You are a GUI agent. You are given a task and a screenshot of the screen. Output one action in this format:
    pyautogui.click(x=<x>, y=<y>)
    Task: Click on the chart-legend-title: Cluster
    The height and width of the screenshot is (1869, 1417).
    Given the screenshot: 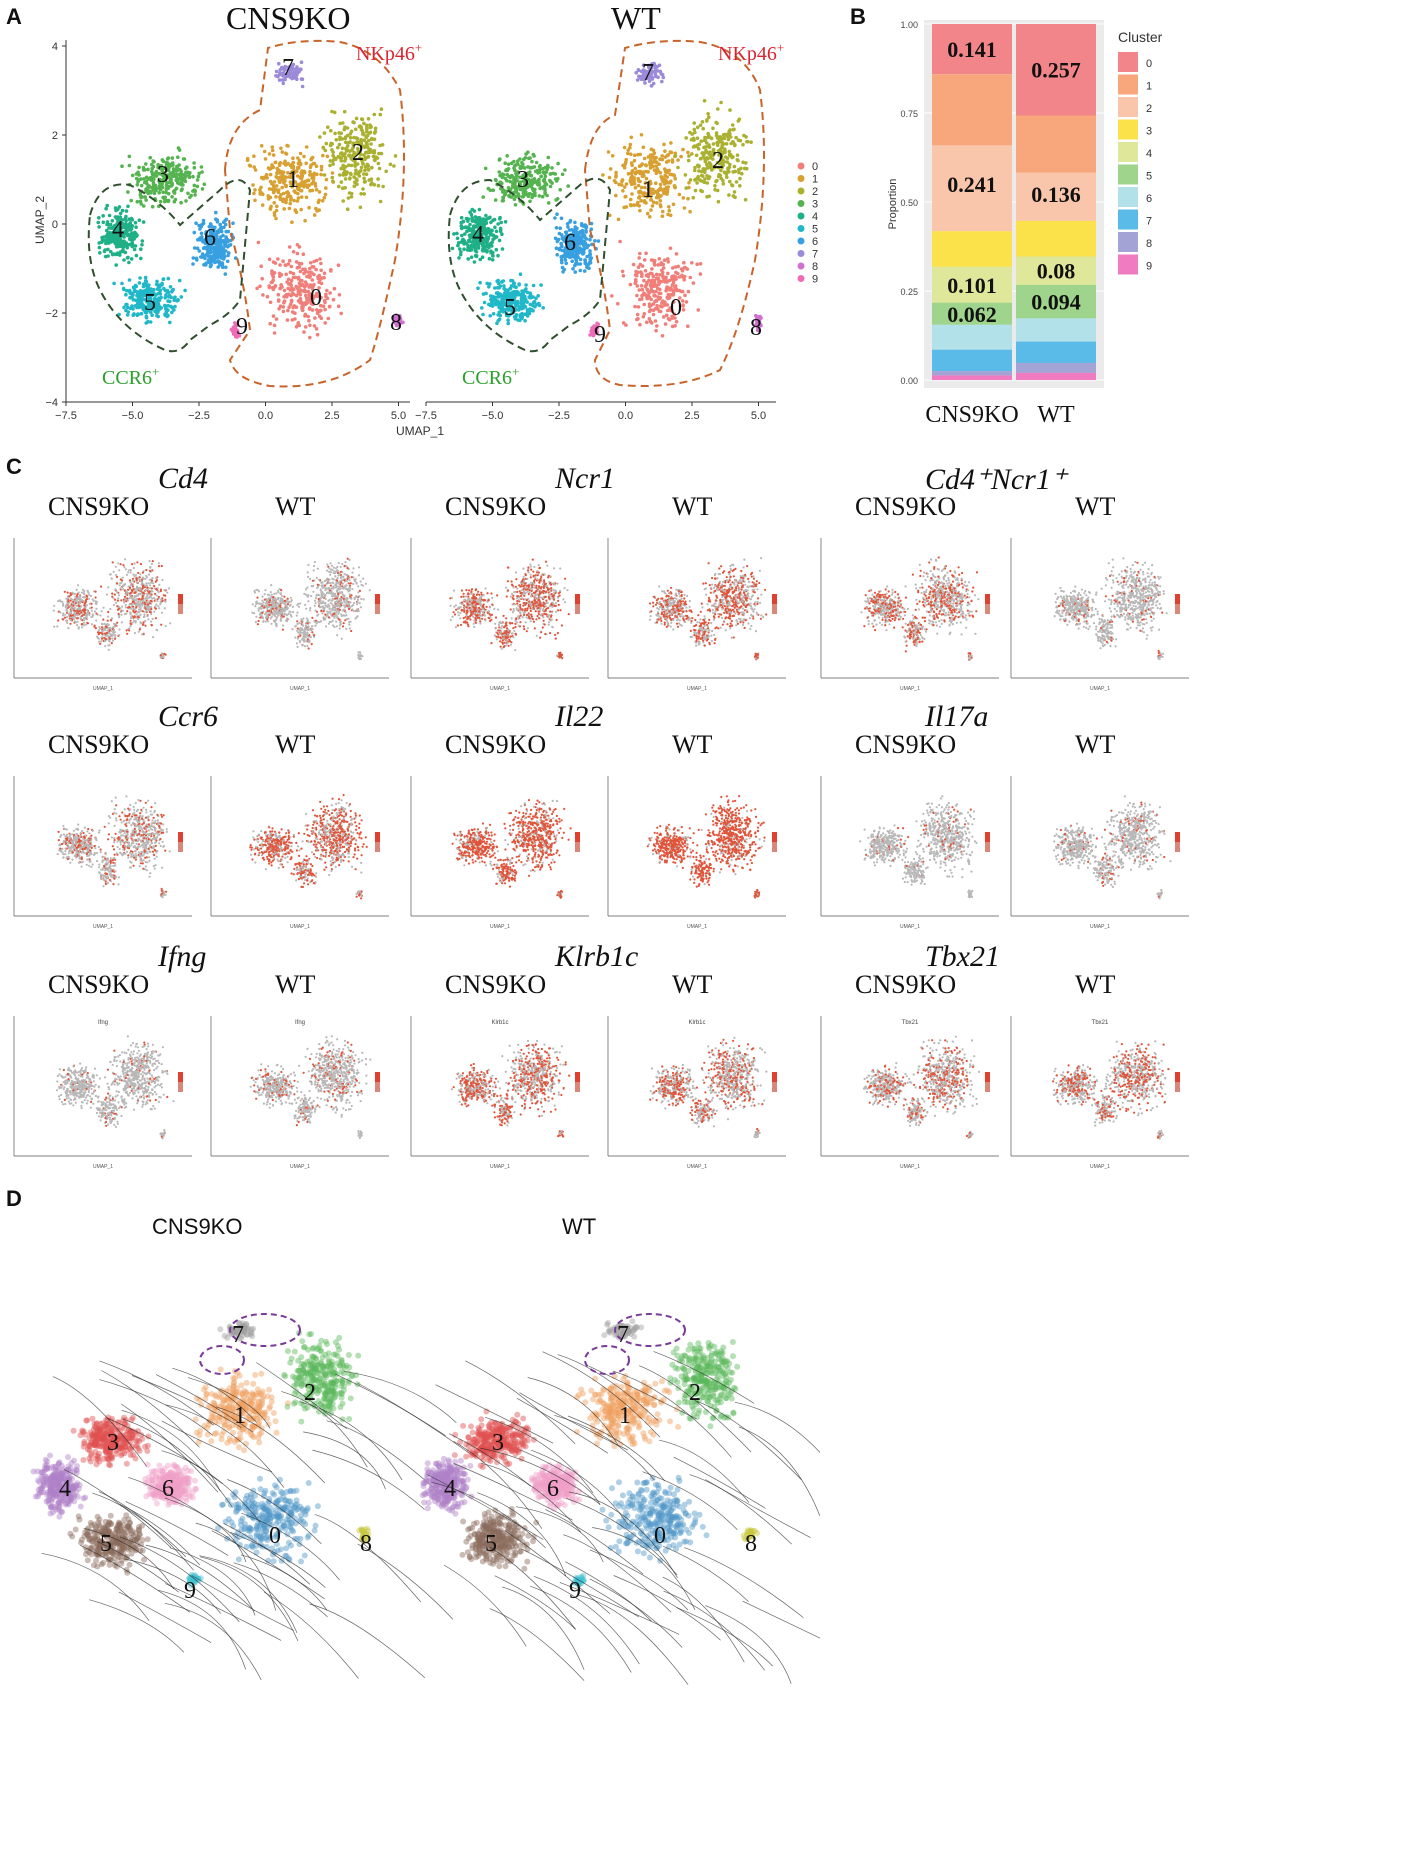 What is the action you would take?
    pyautogui.click(x=1140, y=37)
    